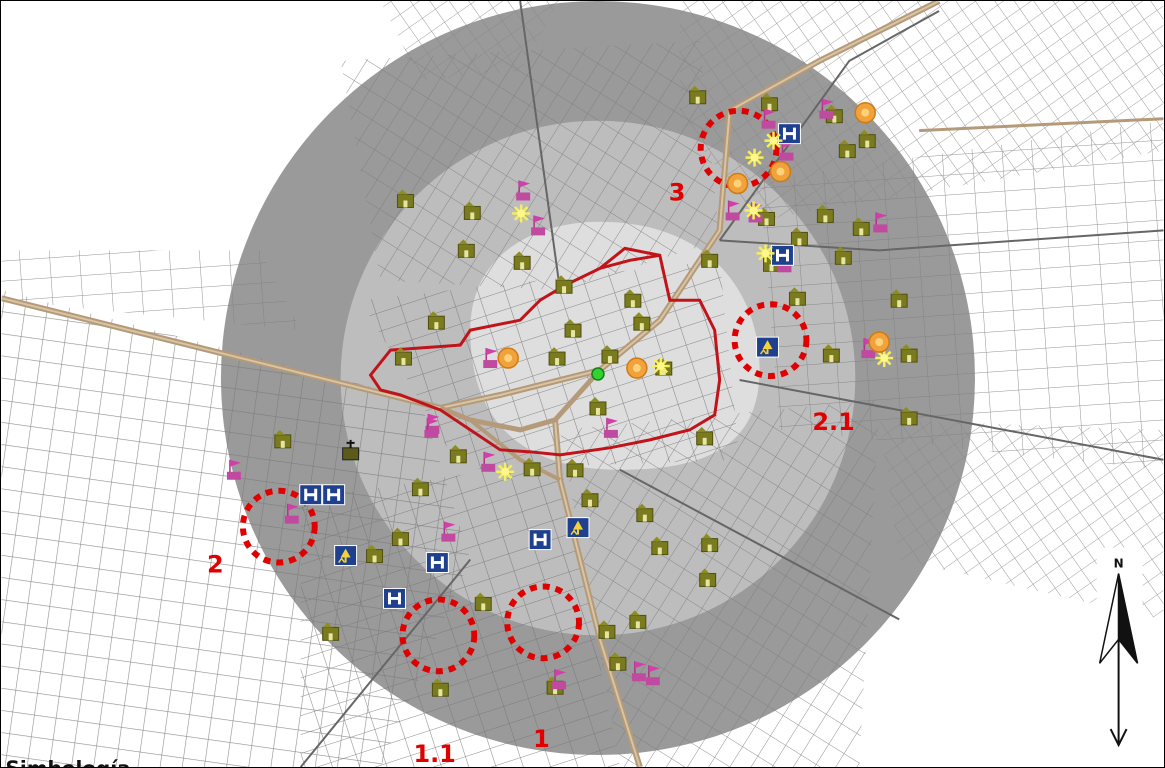 The width and height of the screenshot is (1165, 768). Describe the element at coordinates (68, 762) in the screenshot. I see `legend-title: Simbología` at that location.